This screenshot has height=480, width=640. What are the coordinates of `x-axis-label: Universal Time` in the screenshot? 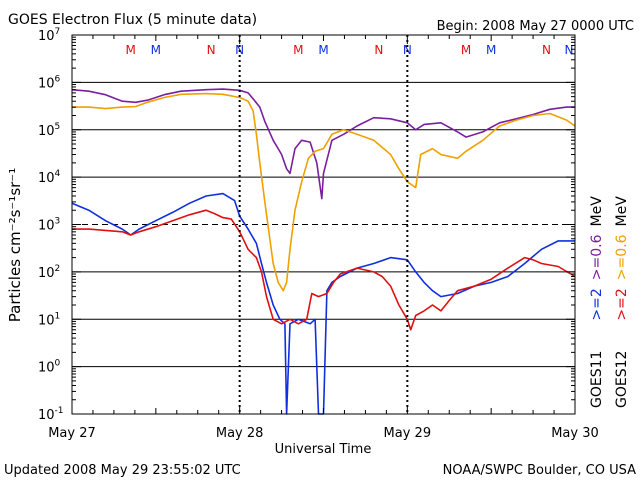 It's located at (323, 449).